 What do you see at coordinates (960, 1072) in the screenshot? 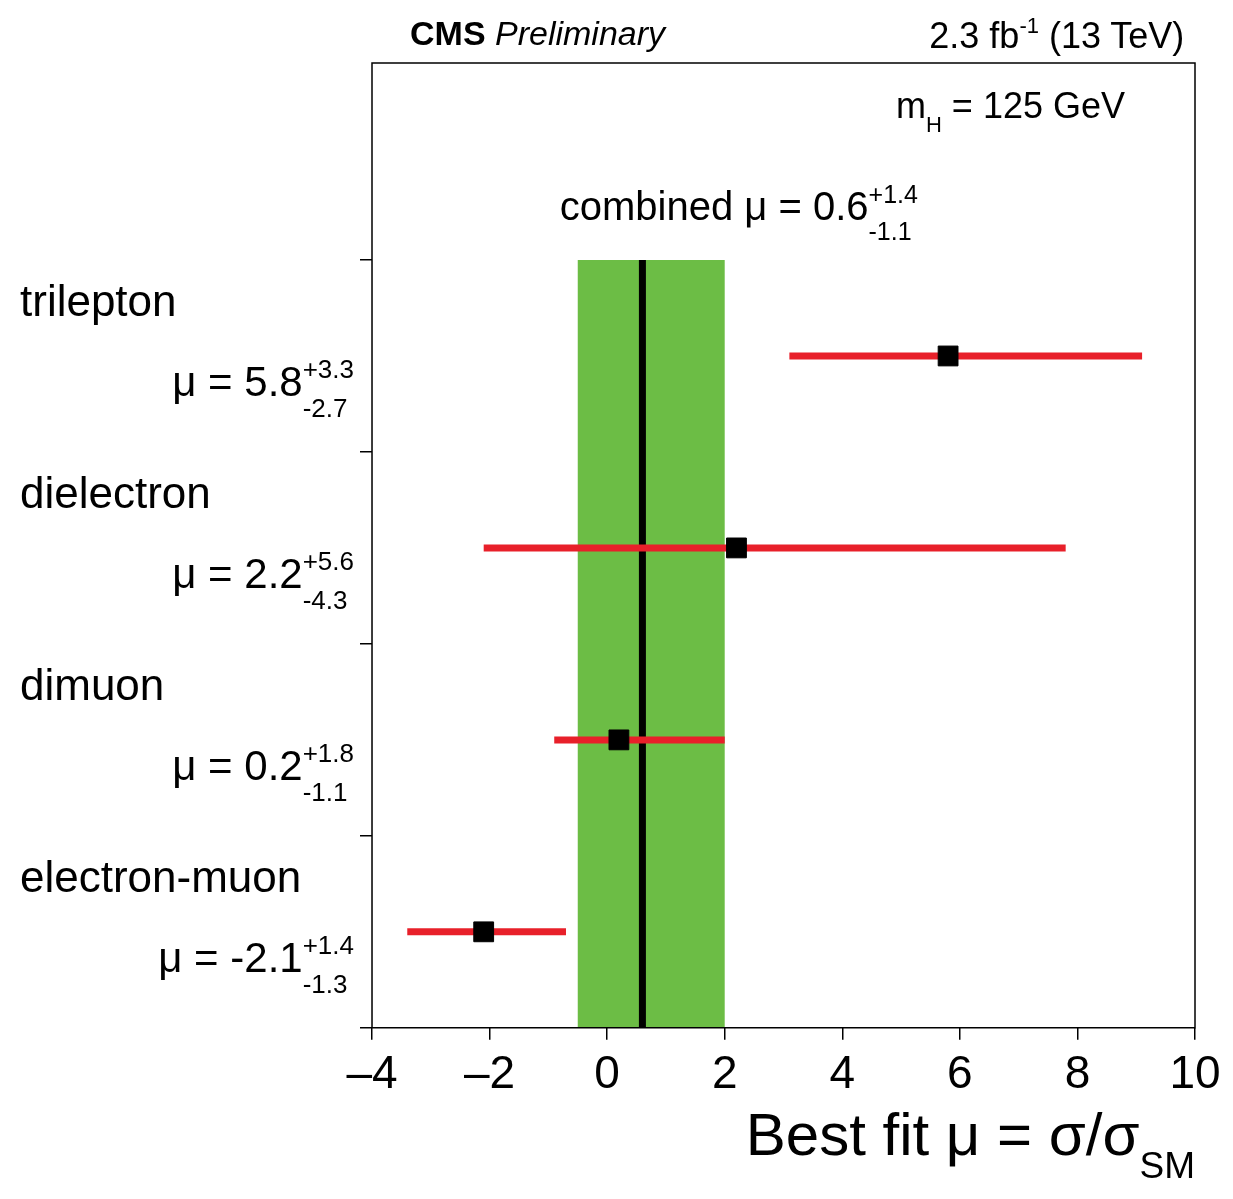
I see `x-tick-label: 6` at bounding box center [960, 1072].